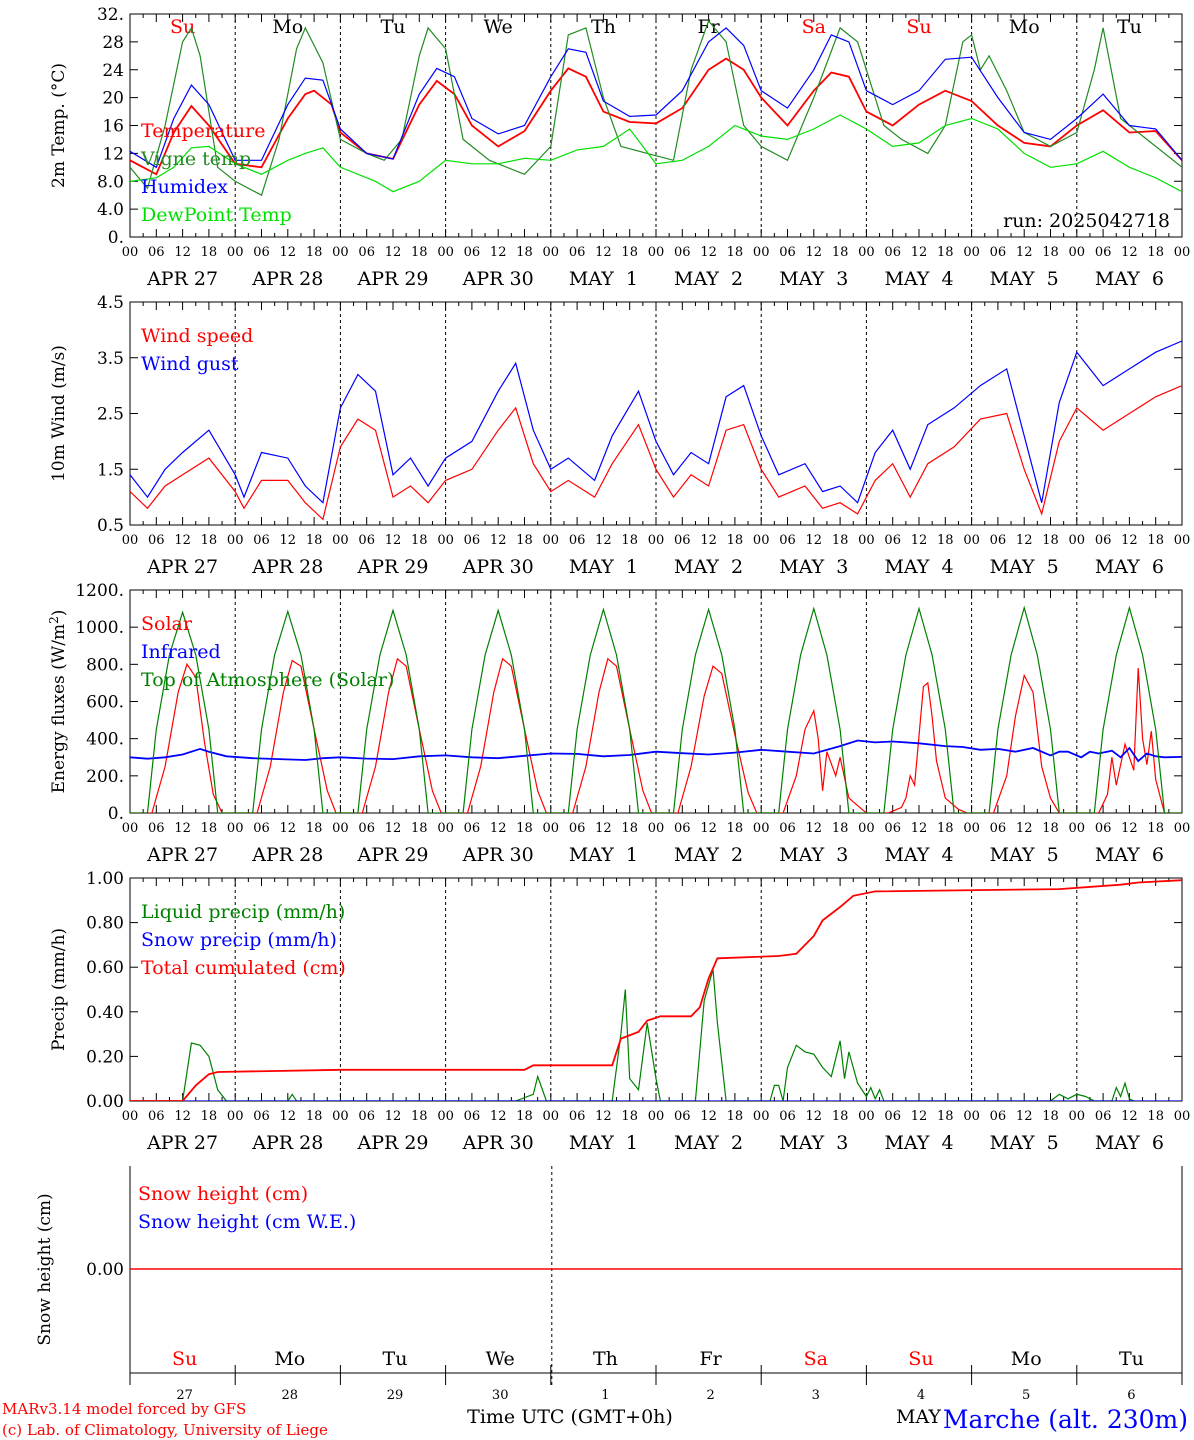 This screenshot has width=1194, height=1440. I want to click on legend-entry: Snow height (cm), so click(223, 1194).